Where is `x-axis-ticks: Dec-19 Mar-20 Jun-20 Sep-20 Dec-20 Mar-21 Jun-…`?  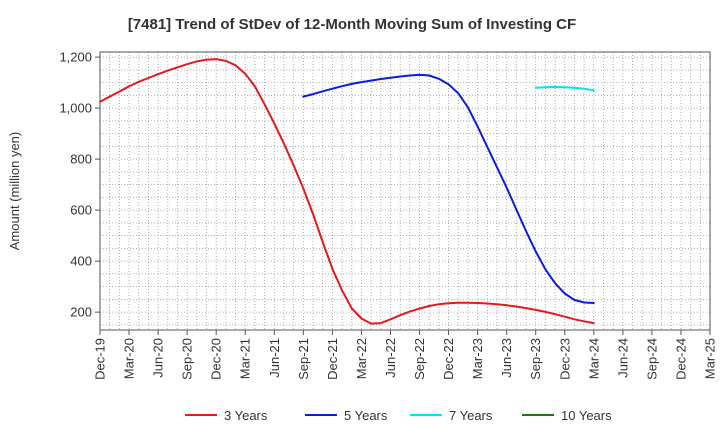 x-axis-ticks: Dec-19 Mar-20 Jun-20 Sep-20 Dec-20 Mar-21 Jun-… is located at coordinates (405, 355).